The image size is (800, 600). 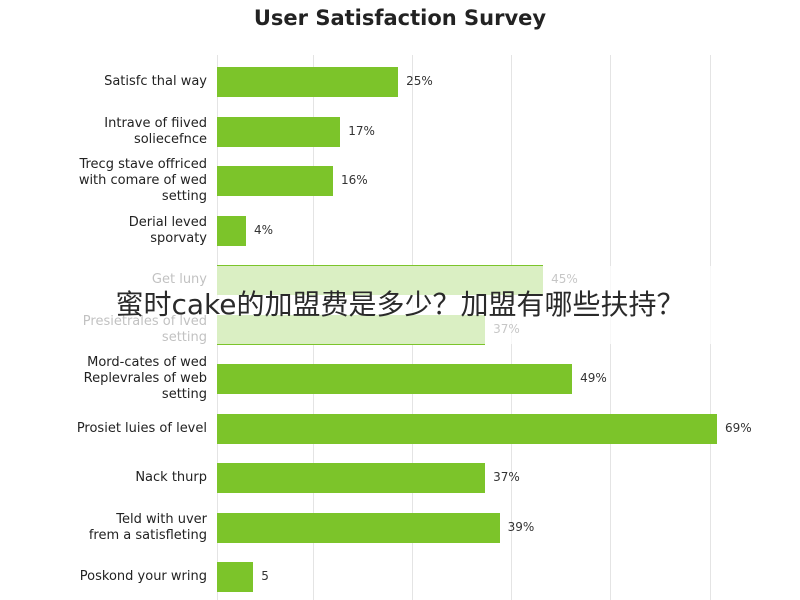 What do you see at coordinates (361, 130) in the screenshot?
I see `data-label: 17%` at bounding box center [361, 130].